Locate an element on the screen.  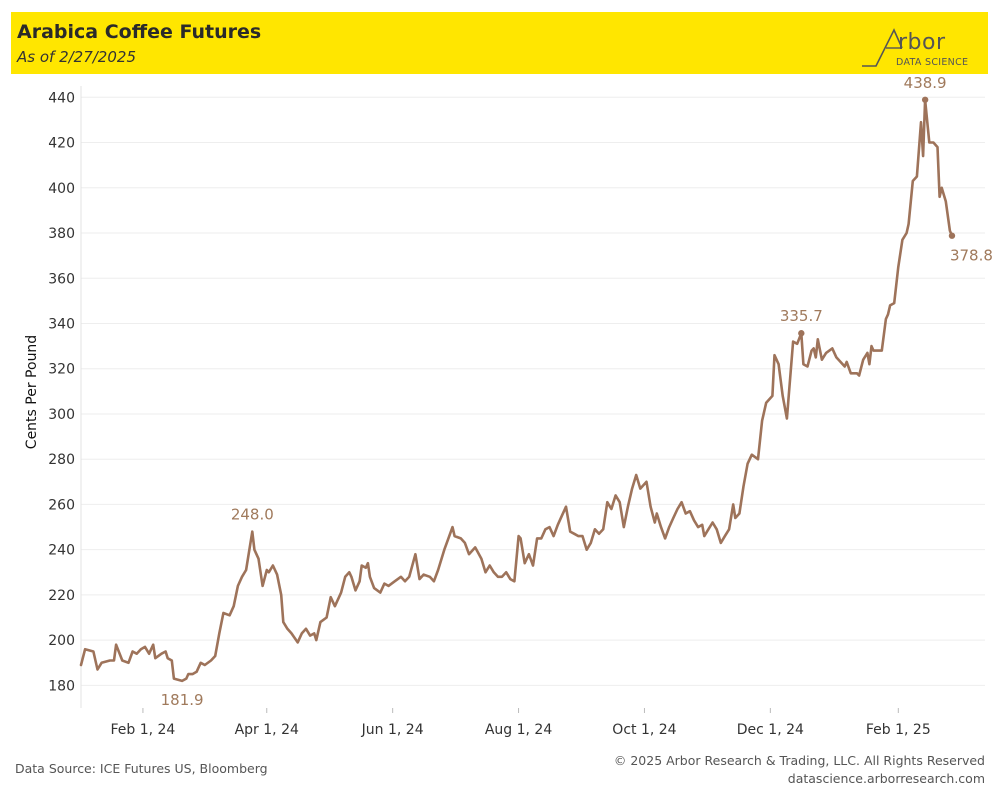
x-tick-label: Apr 1, 24 is located at coordinates (267, 730).